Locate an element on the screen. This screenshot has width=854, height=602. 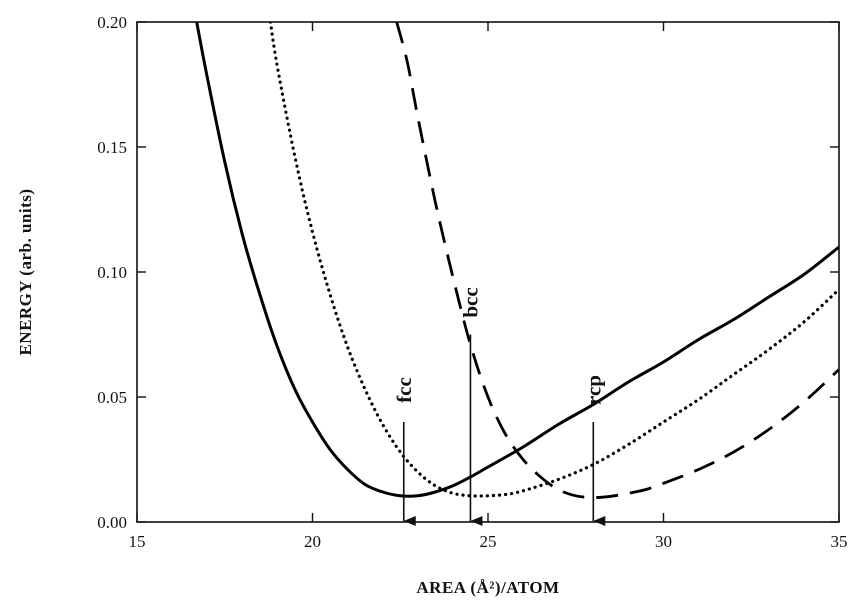
y-axis-title: ENERGY (arb. units) is located at coordinates (25, 271).